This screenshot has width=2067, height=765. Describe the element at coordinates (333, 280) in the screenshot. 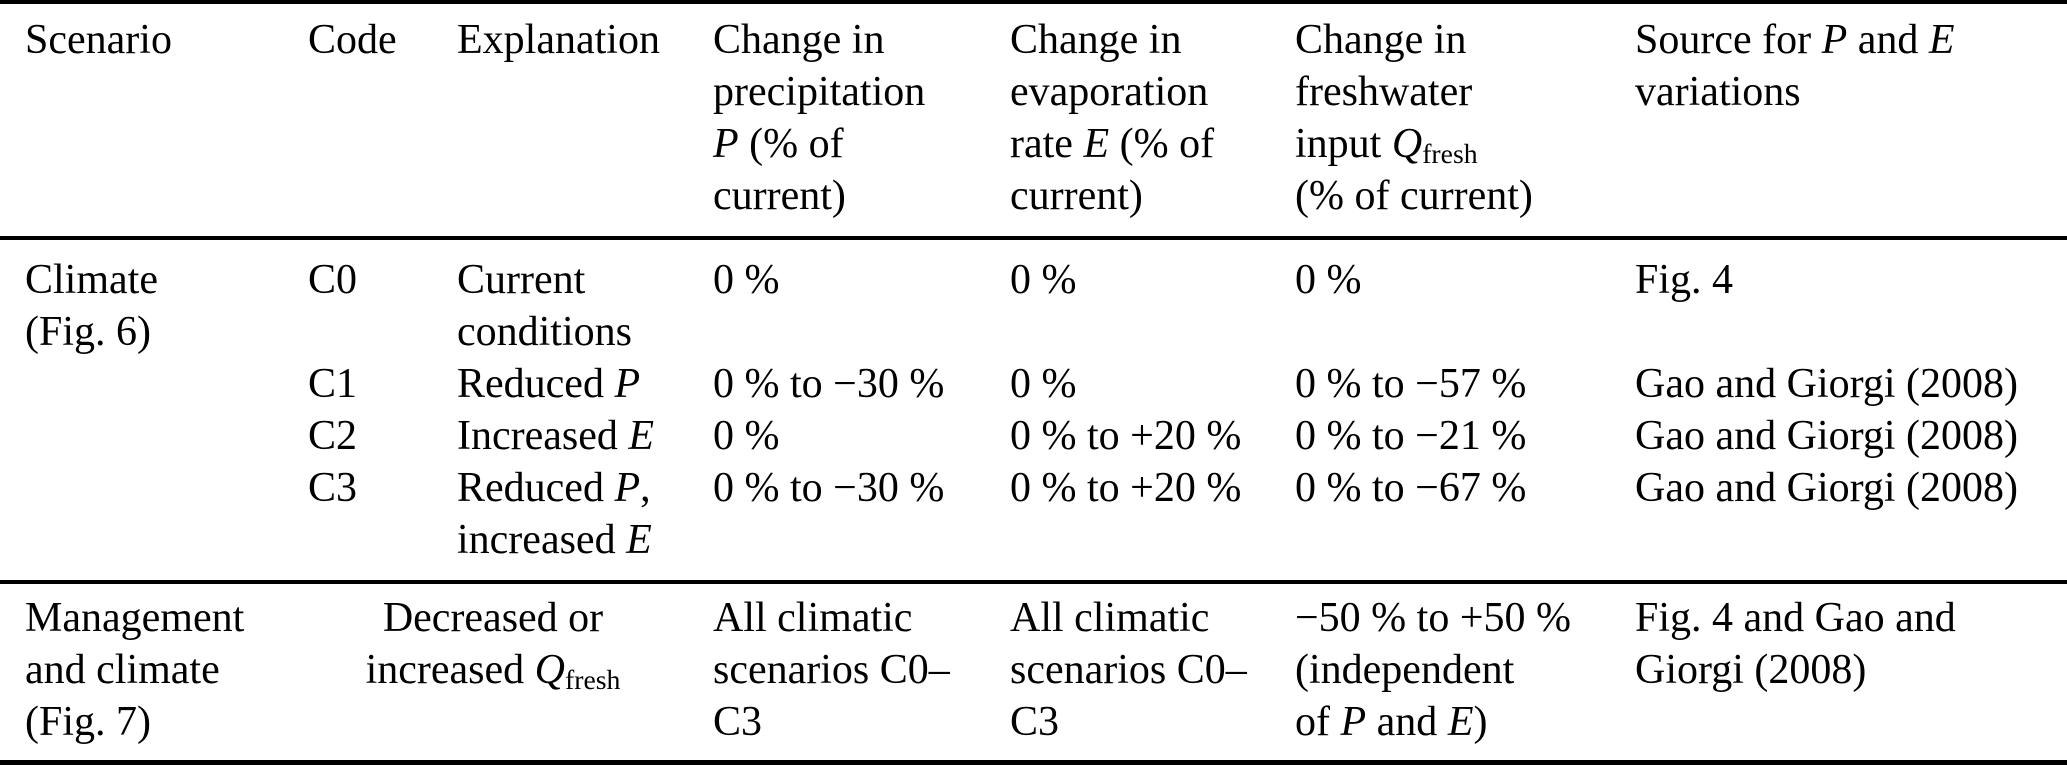

I see `code-cell-c0: C0` at that location.